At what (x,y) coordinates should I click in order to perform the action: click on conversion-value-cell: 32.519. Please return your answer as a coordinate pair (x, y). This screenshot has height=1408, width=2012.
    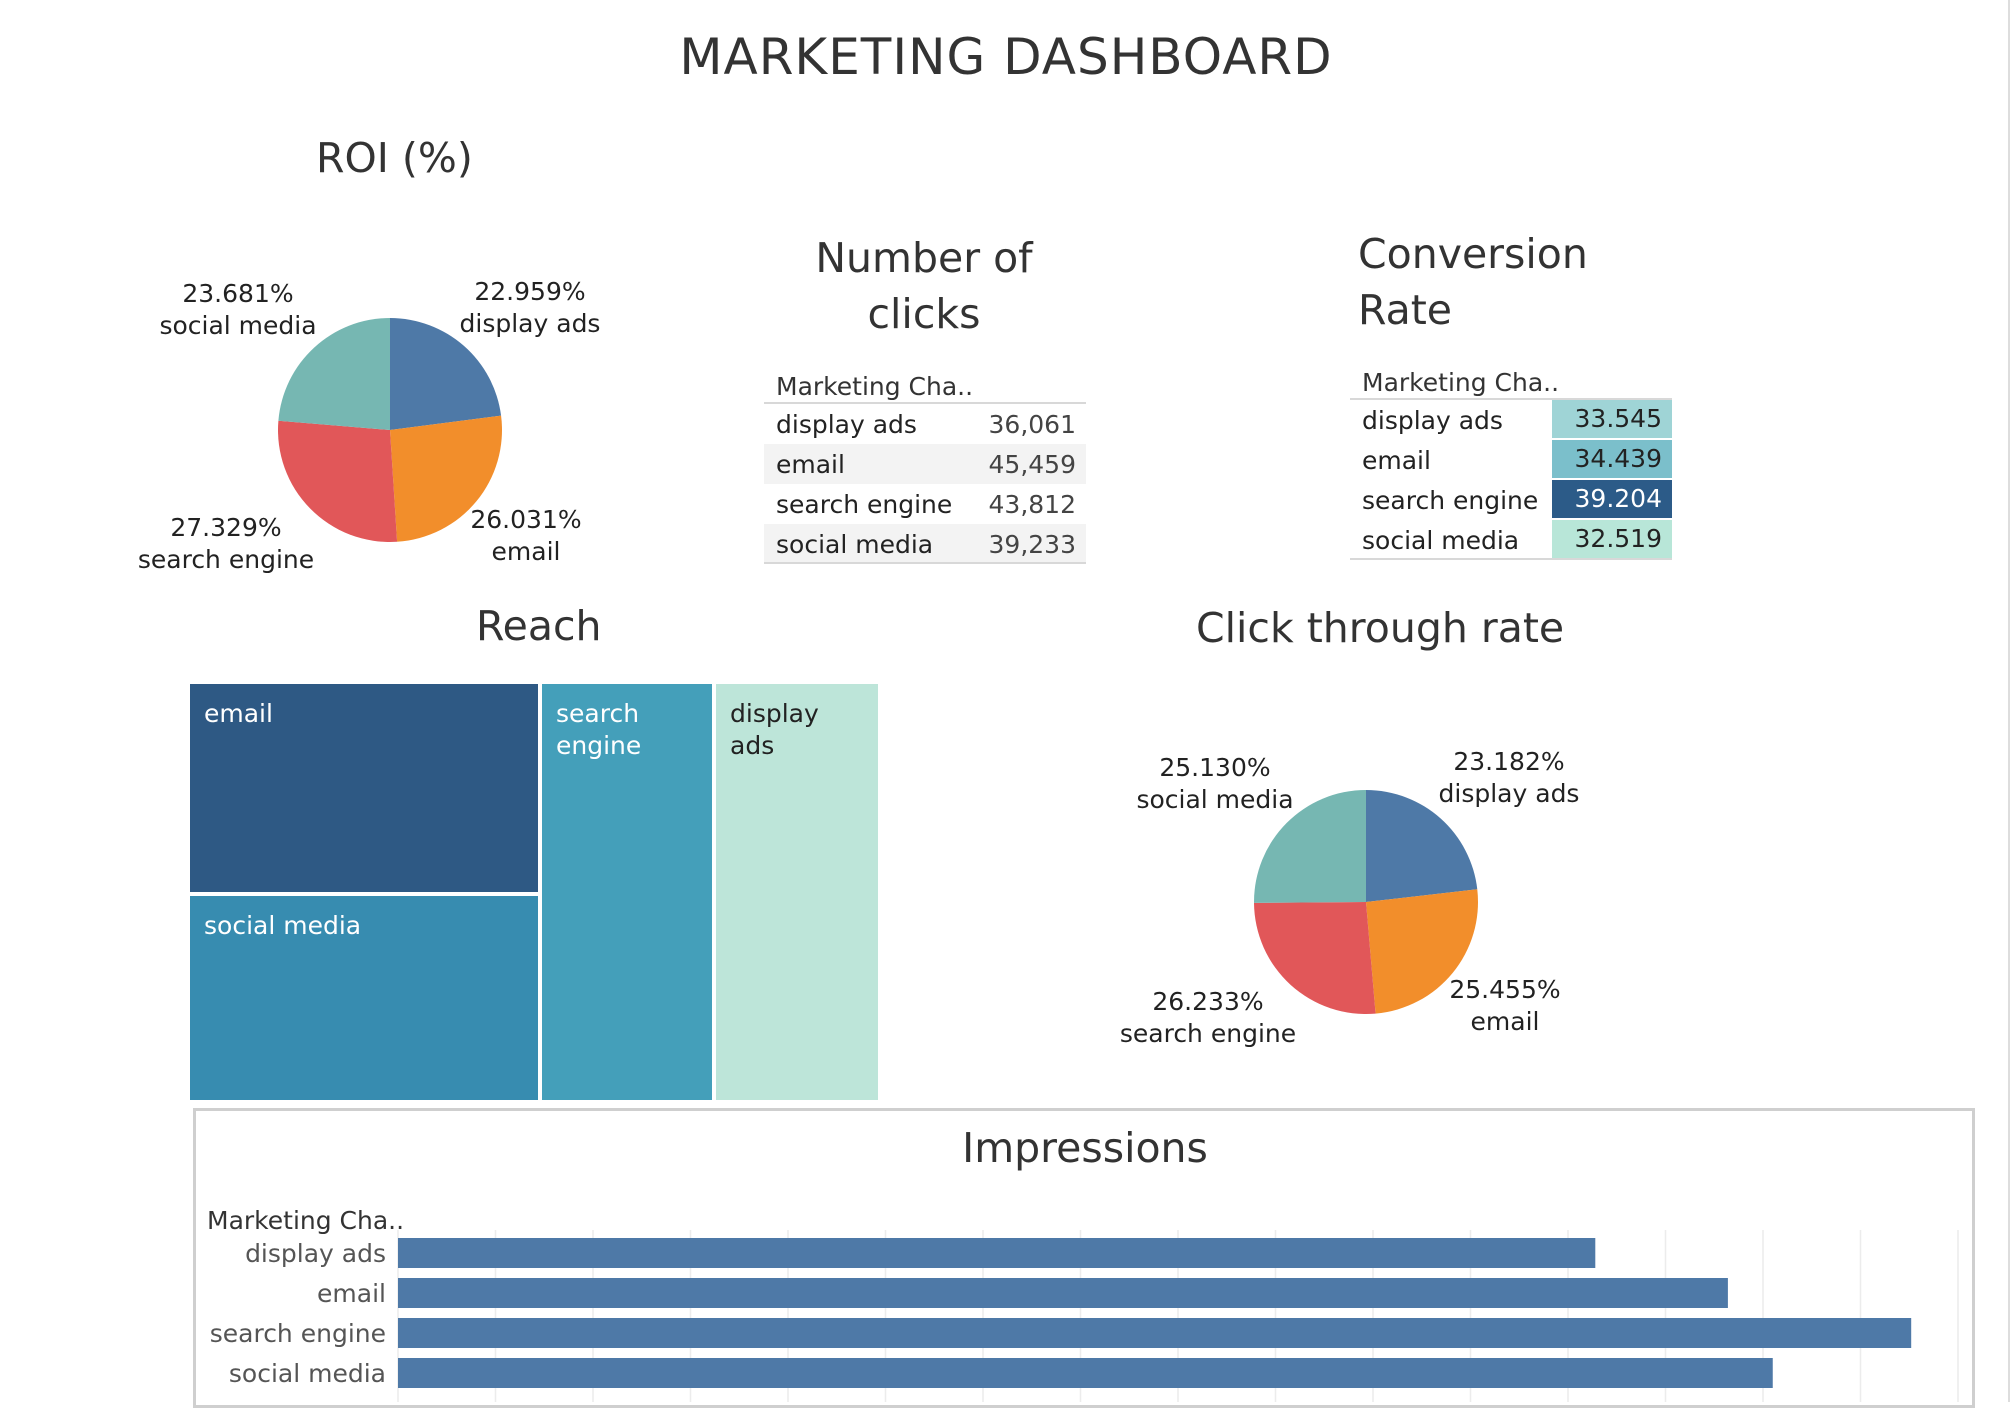
    Looking at the image, I should click on (1612, 539).